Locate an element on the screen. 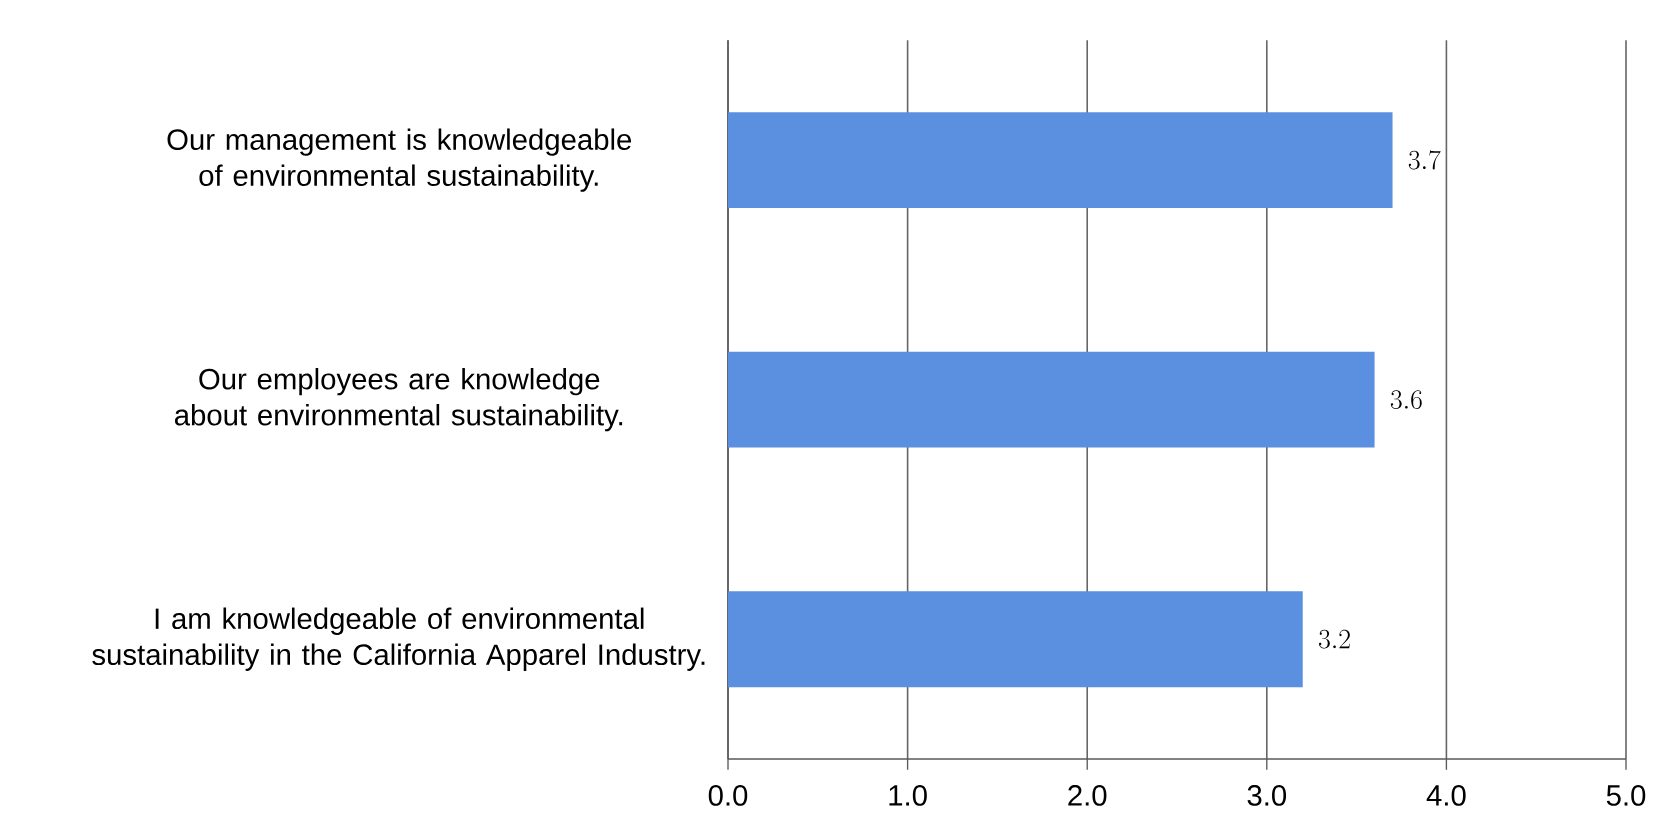 The image size is (1669, 840). data-label: 3.6 is located at coordinates (1406, 400).